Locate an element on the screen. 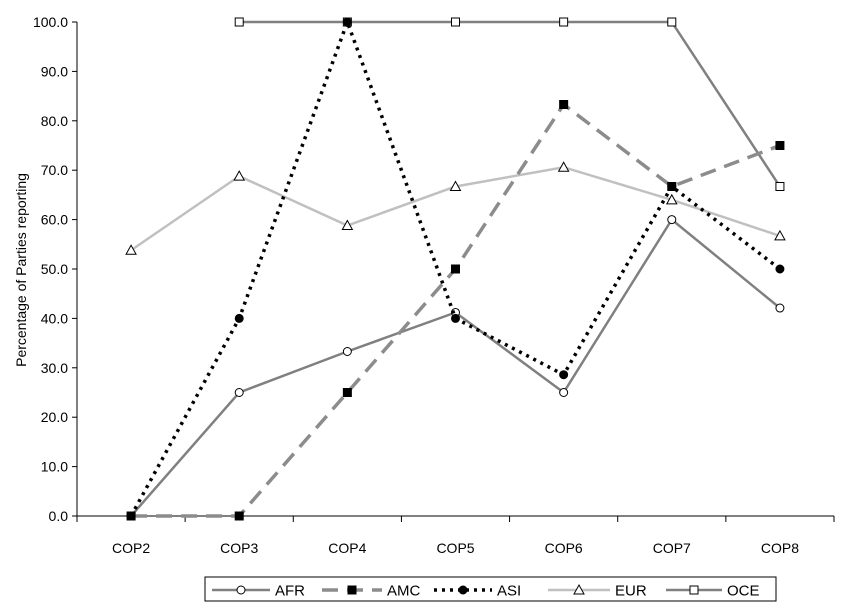 Image resolution: width=858 pixels, height=604 pixels. x-tick-label: COP2 is located at coordinates (131, 548).